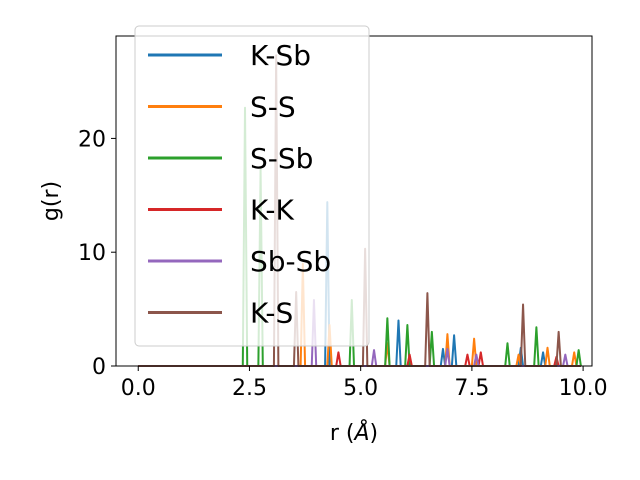  Describe the element at coordinates (273, 107) in the screenshot. I see `legend-label-s-s: S-S` at that location.